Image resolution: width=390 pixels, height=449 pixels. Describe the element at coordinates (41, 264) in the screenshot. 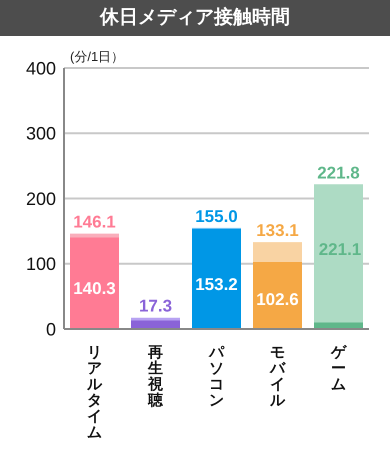

I see `y-tick-label: 100` at that location.